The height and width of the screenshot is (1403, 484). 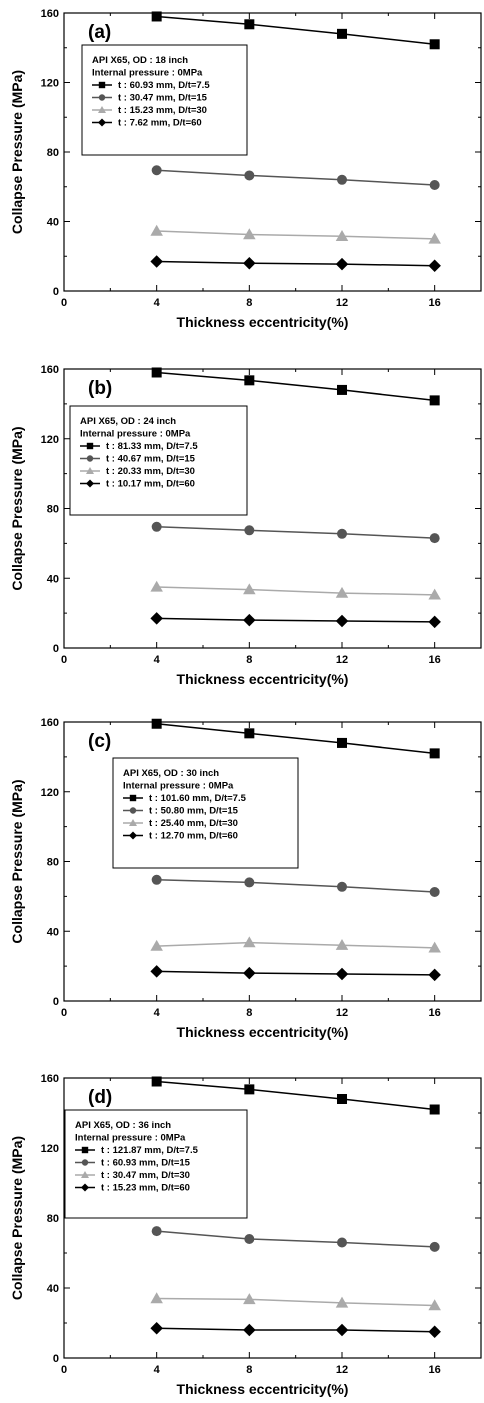 I want to click on legend-entry-label: t : 101.60 mm, D/t=7.5, so click(x=198, y=798).